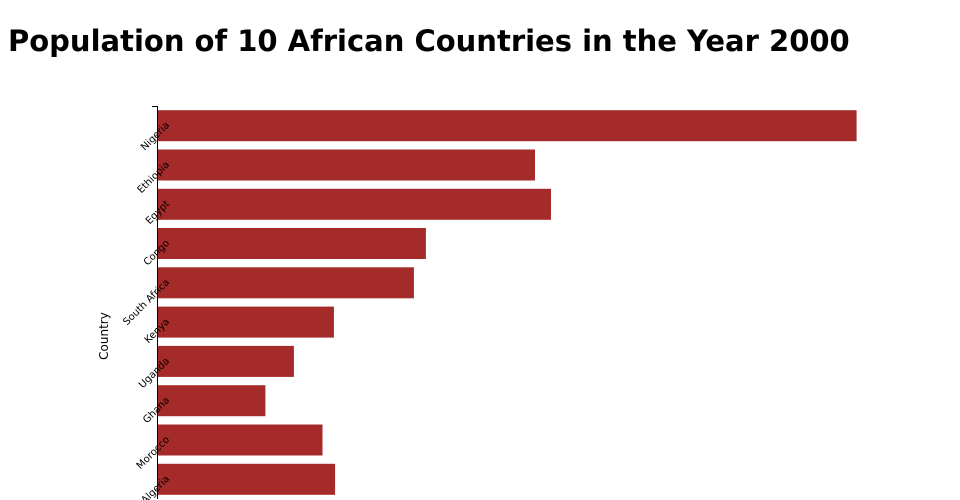 Image resolution: width=960 pixels, height=500 pixels. I want to click on bar-ghana, so click(212, 401).